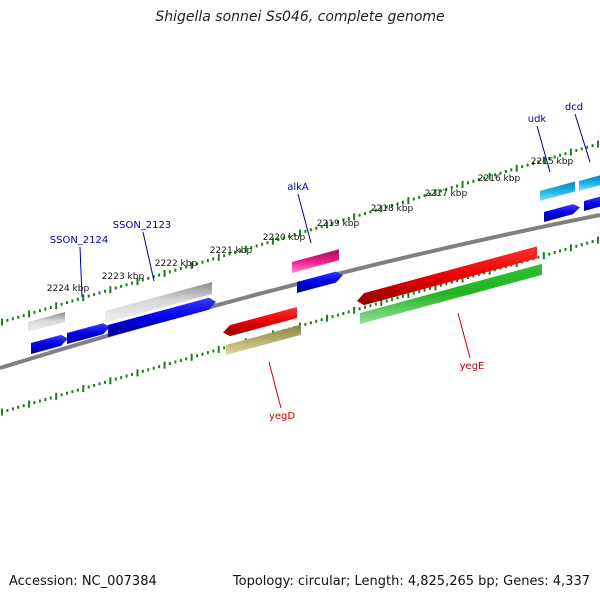 The image size is (600, 600). I want to click on scale-label: 2218 kbp, so click(392, 209).